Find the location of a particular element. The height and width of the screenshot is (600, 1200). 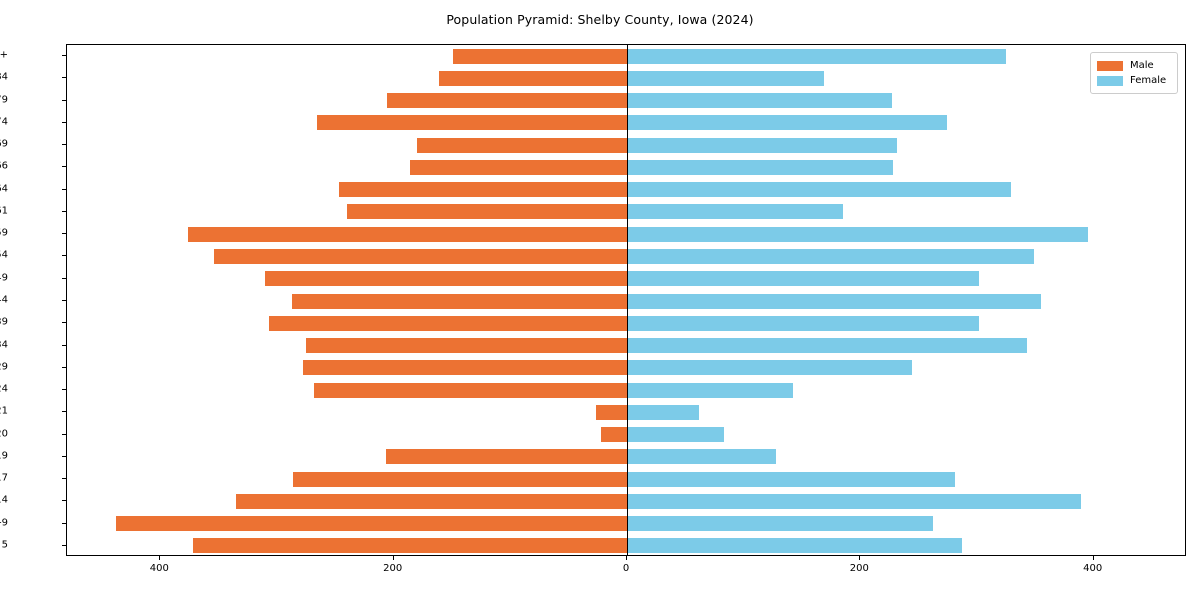

y-tick-label: 62-64 is located at coordinates (4, 189).